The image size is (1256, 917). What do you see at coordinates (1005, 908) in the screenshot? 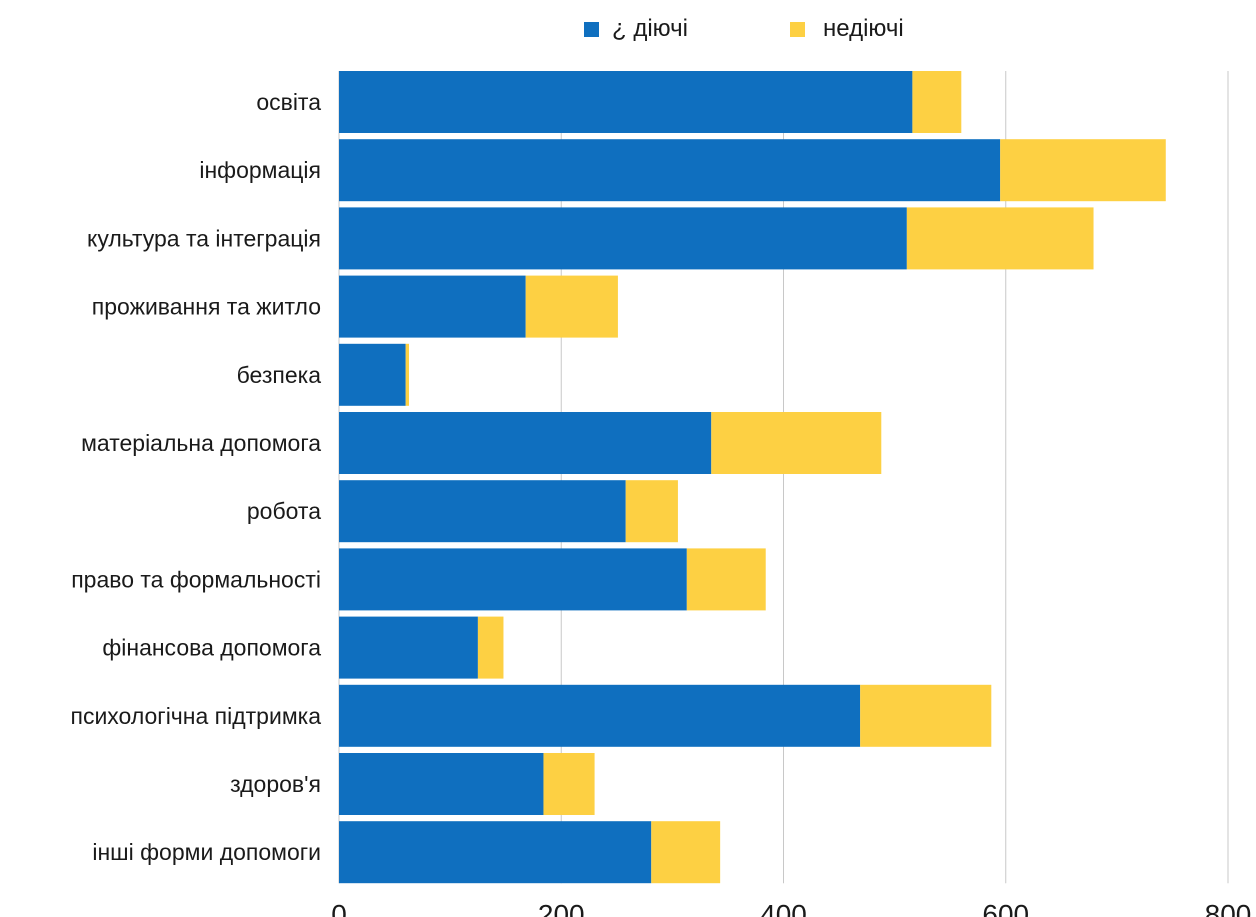
I see `x-tick-label: 600` at bounding box center [1005, 908].